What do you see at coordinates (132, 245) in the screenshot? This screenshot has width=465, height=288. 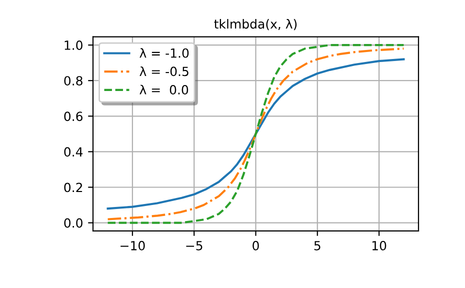 I see `x-tick-label: −10` at bounding box center [132, 245].